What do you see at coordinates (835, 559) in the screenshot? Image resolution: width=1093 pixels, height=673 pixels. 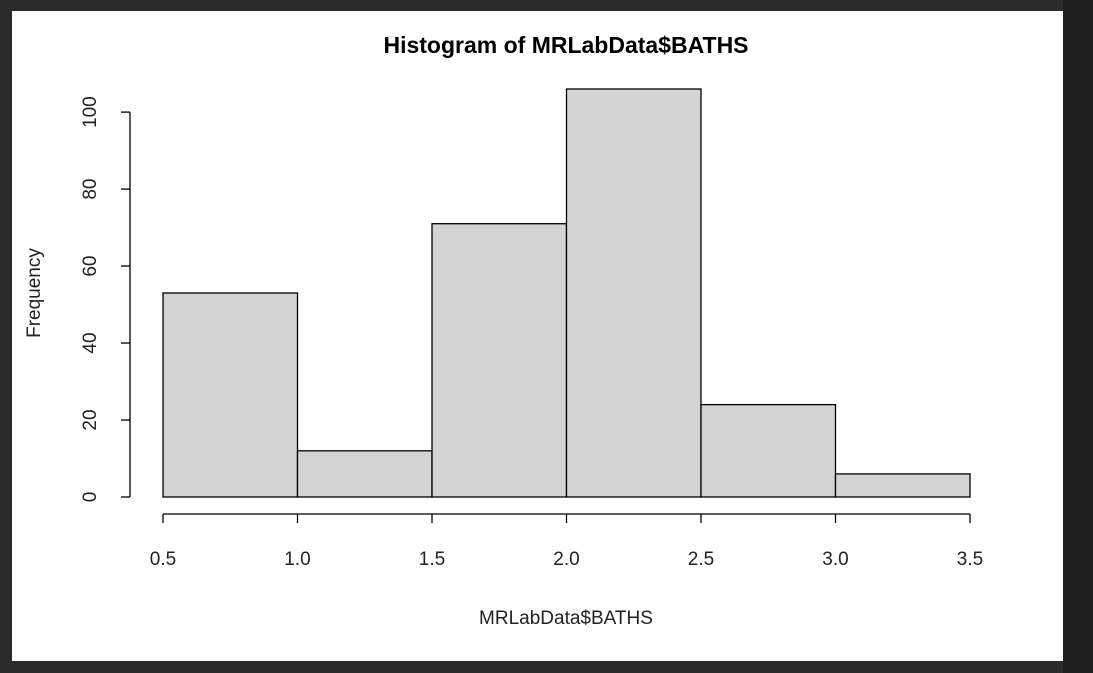 I see `x-tick-label: 3.0` at bounding box center [835, 559].